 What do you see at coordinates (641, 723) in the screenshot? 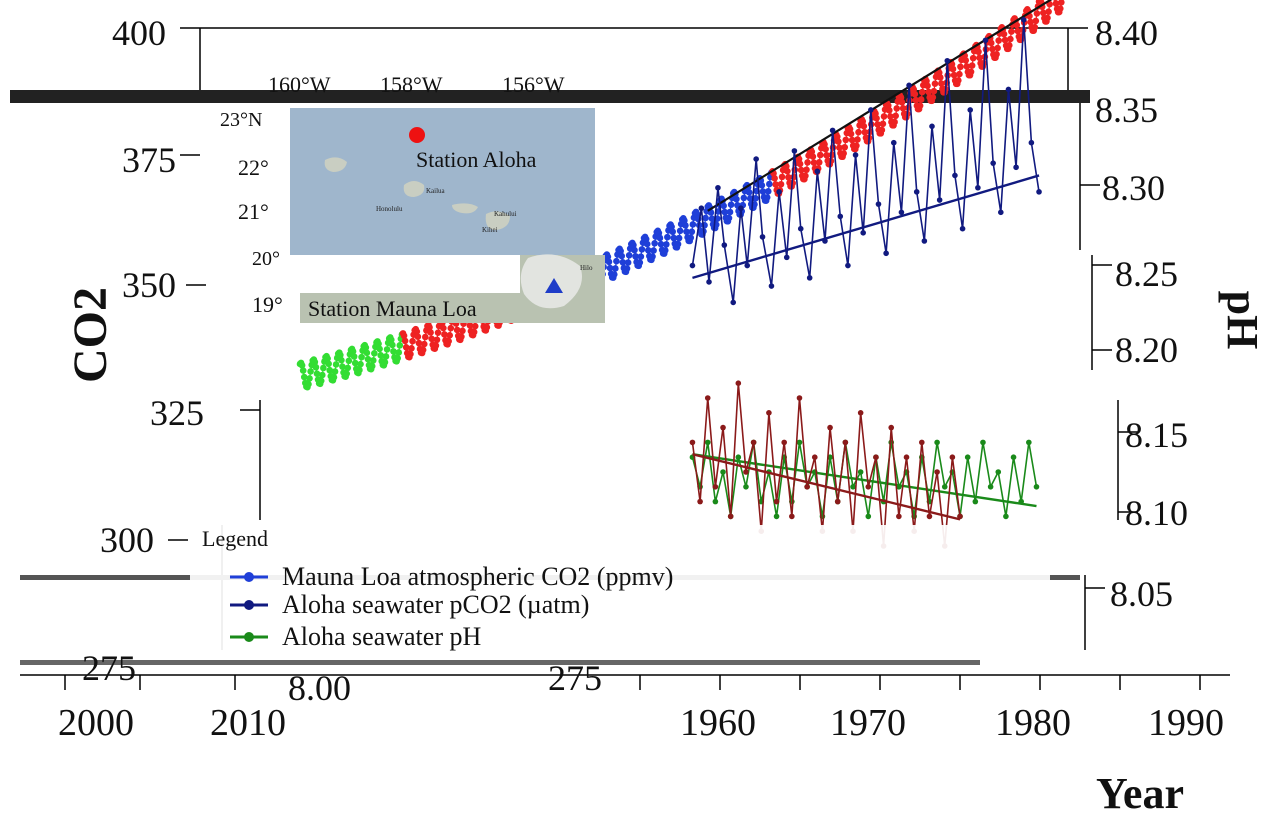
I see `x-tick-labels: 1960 1970 1980 1990 2000 2010` at bounding box center [641, 723].